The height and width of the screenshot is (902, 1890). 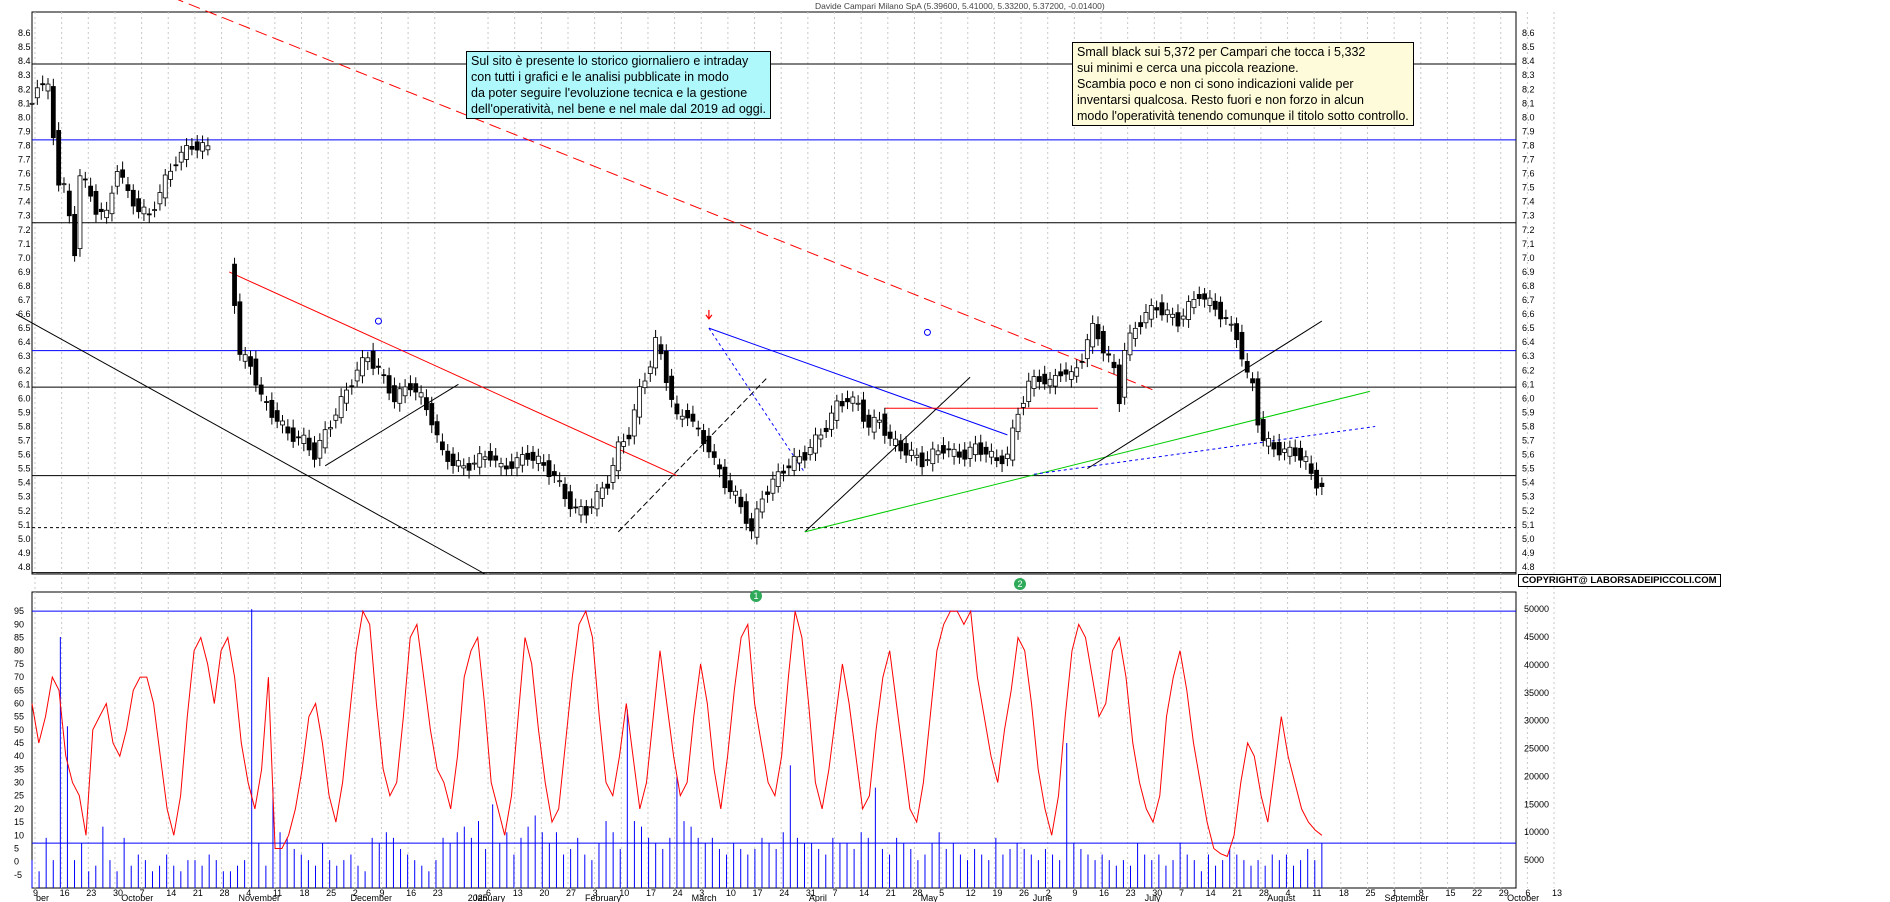 I want to click on x-tick-label: 10, so click(x=731, y=893).